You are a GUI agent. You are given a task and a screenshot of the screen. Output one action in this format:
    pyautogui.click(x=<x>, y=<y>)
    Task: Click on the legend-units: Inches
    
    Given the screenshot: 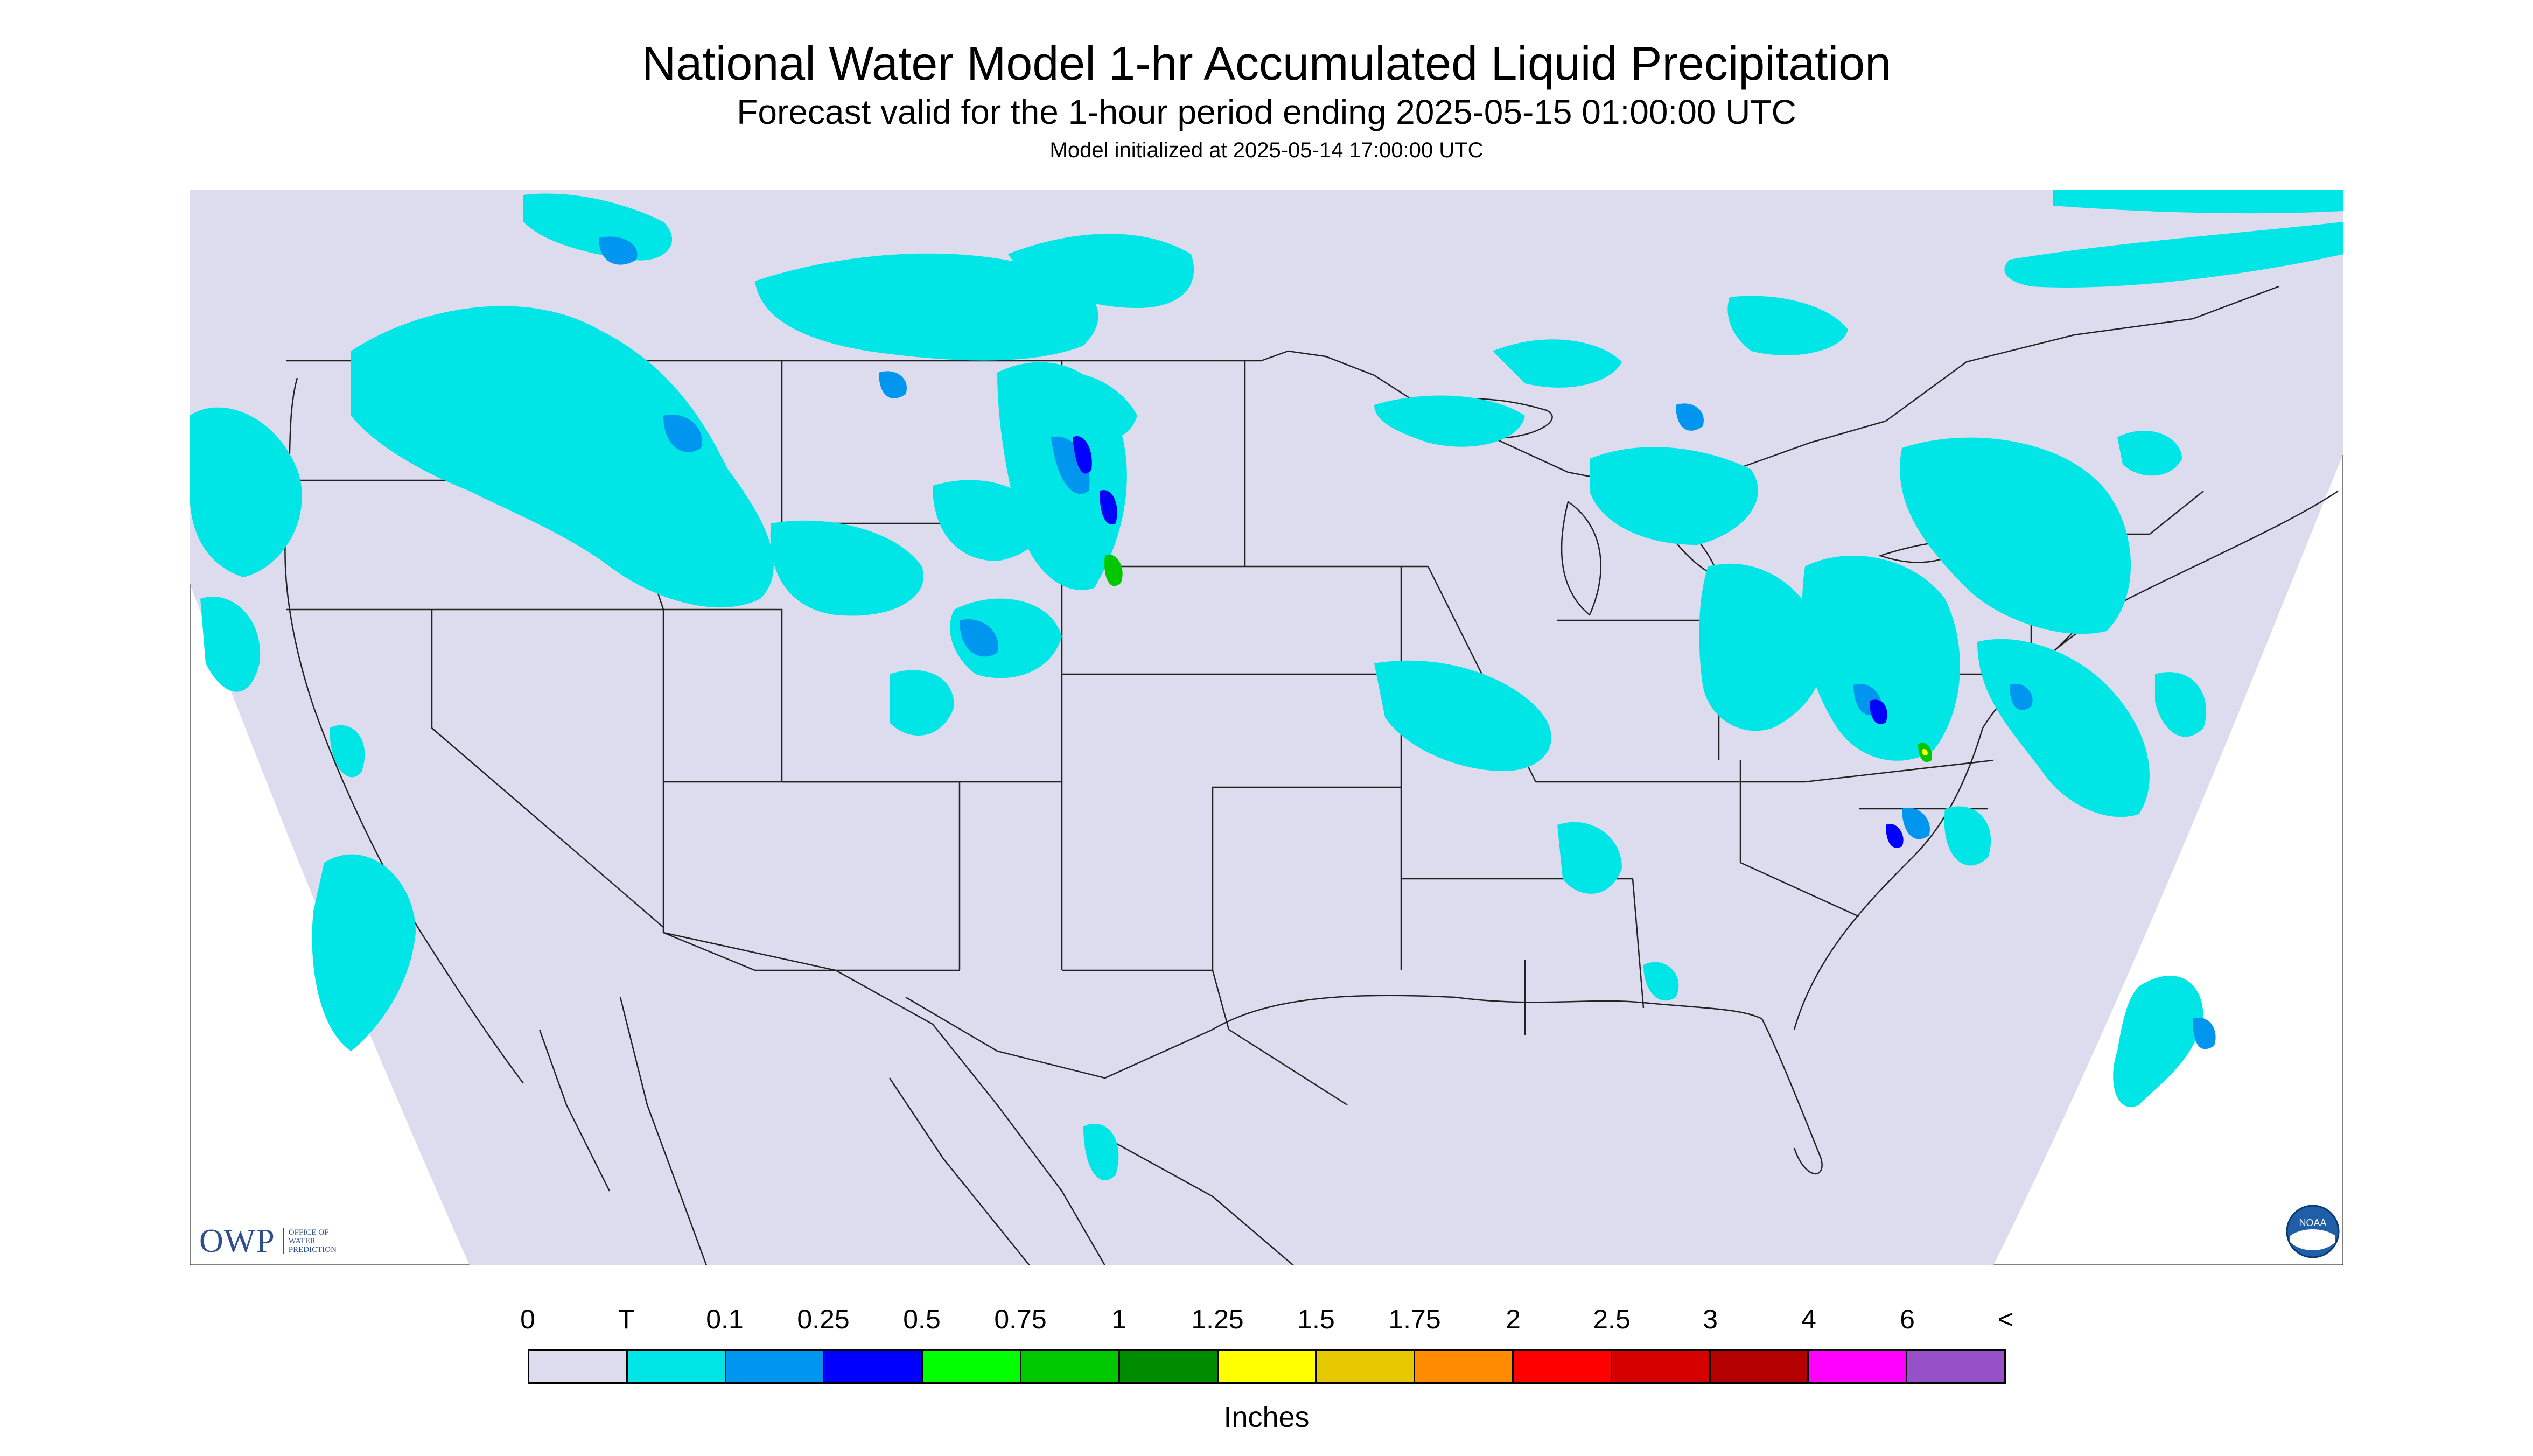 What is the action you would take?
    pyautogui.click(x=1266, y=1417)
    